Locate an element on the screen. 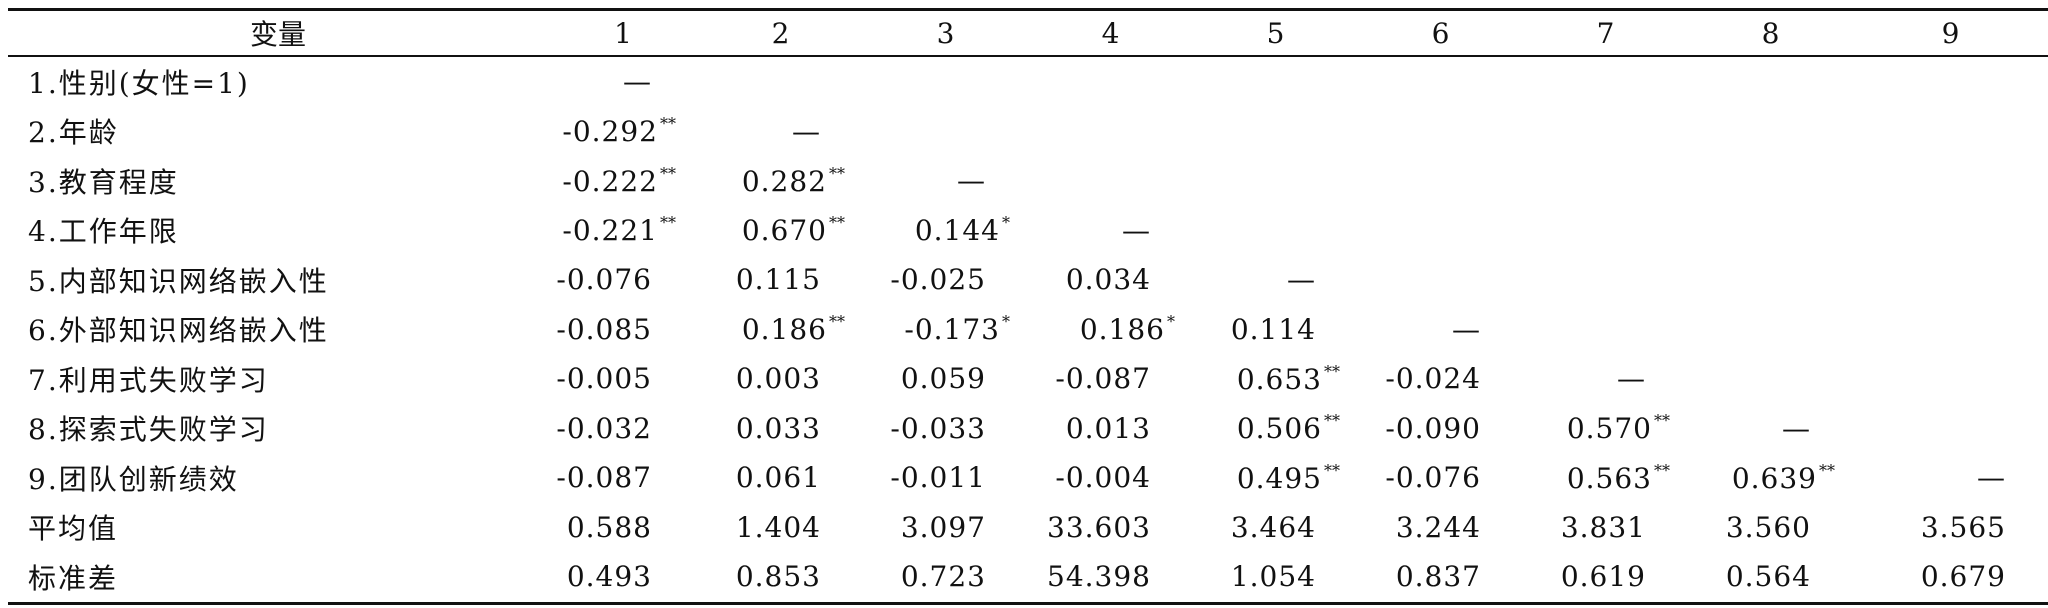 The image size is (2048, 608). table-cell: 0.570 ** is located at coordinates (1605, 429).